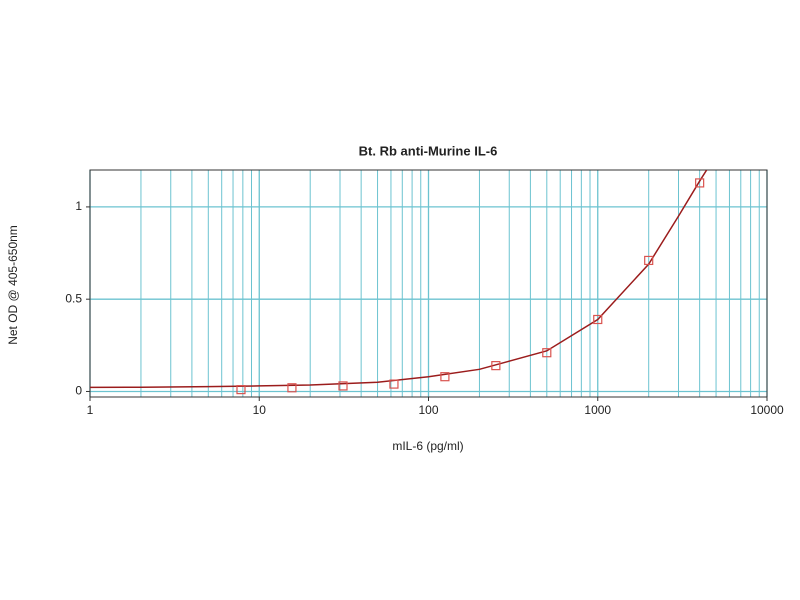 Image resolution: width=800 pixels, height=600 pixels. Describe the element at coordinates (13, 285) in the screenshot. I see `y-axis-label: Net OD @ 405-650nm` at that location.